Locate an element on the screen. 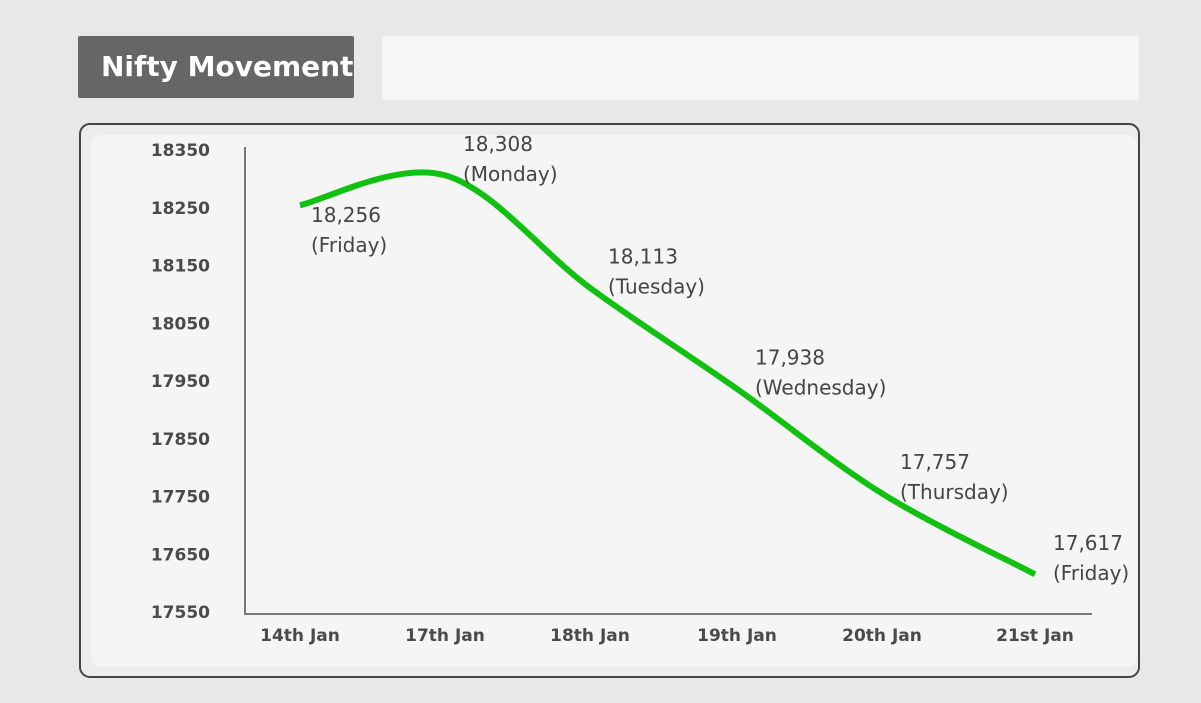 This screenshot has width=1201, height=703. y-tick-label: 18050 is located at coordinates (180, 324).